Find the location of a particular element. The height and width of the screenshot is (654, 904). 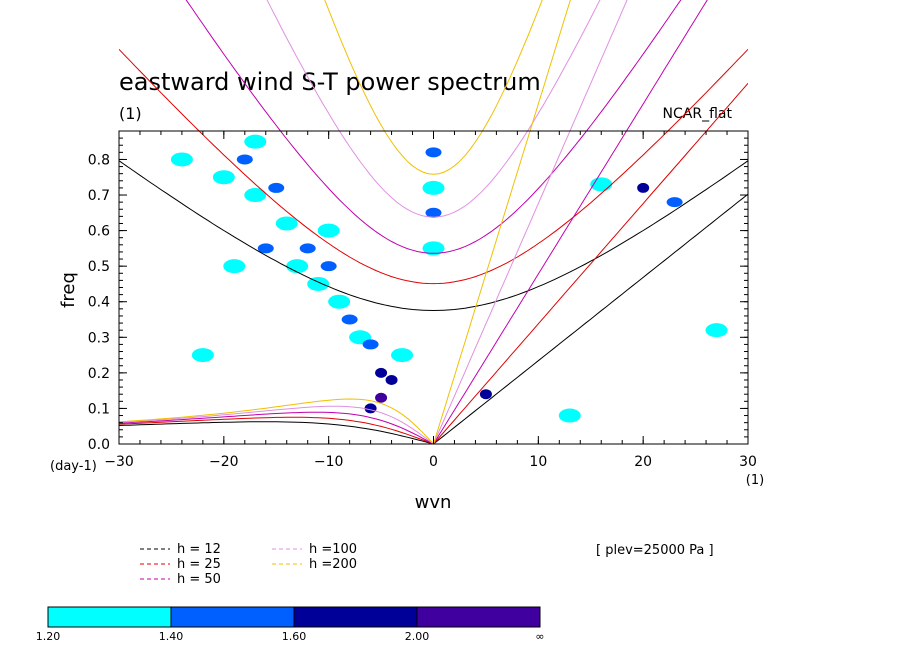

plev-annotation: [ plev=25000 Pa ] is located at coordinates (655, 550).